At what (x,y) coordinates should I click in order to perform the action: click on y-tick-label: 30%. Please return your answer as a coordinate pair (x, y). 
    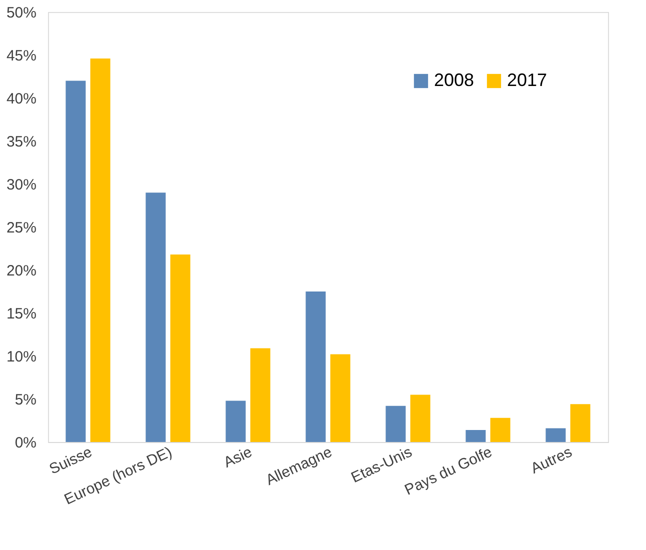
    Looking at the image, I should click on (21, 185).